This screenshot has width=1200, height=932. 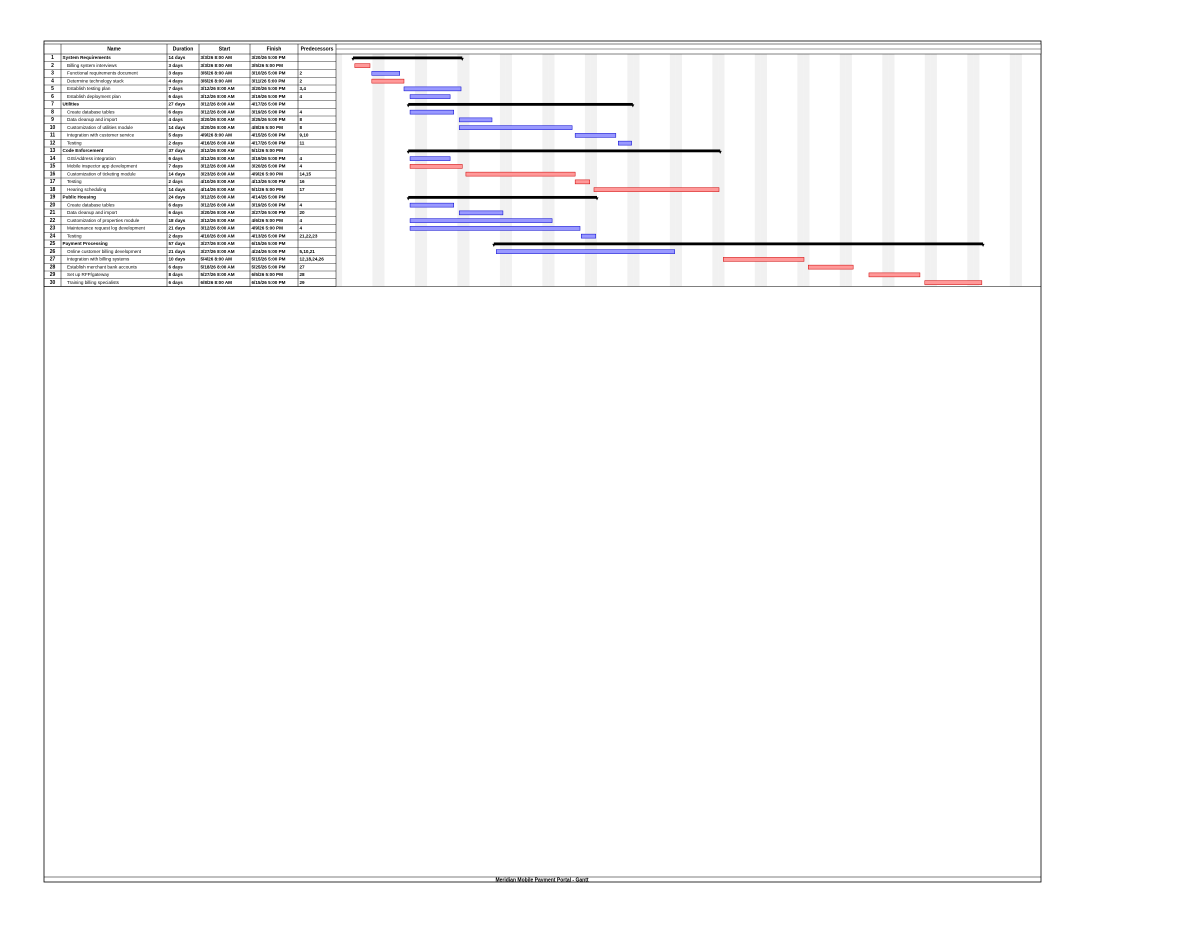 I want to click on summary-bar, so click(x=738, y=244).